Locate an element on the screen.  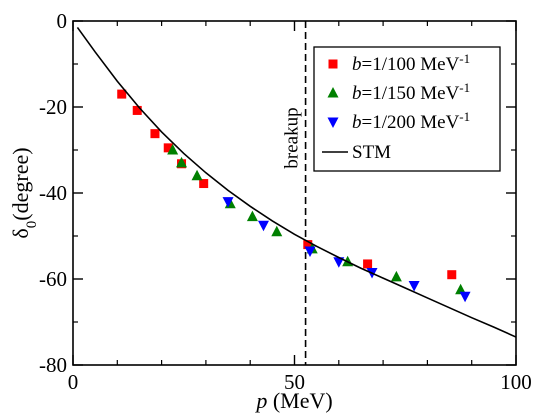
breakup-label: breakup is located at coordinates (292, 137).